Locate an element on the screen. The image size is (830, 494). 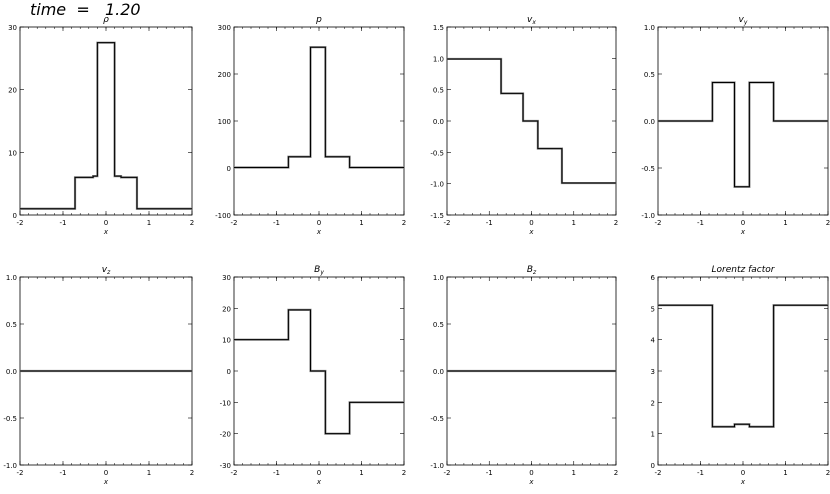
y-tick-label: 200 is located at coordinates (224, 75).